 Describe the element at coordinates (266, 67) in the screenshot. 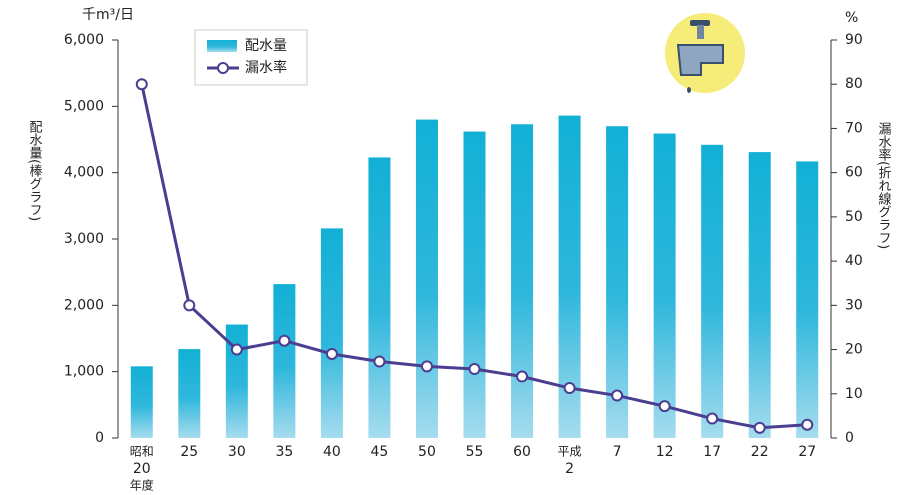

I see `legend-label: 漏水率` at that location.